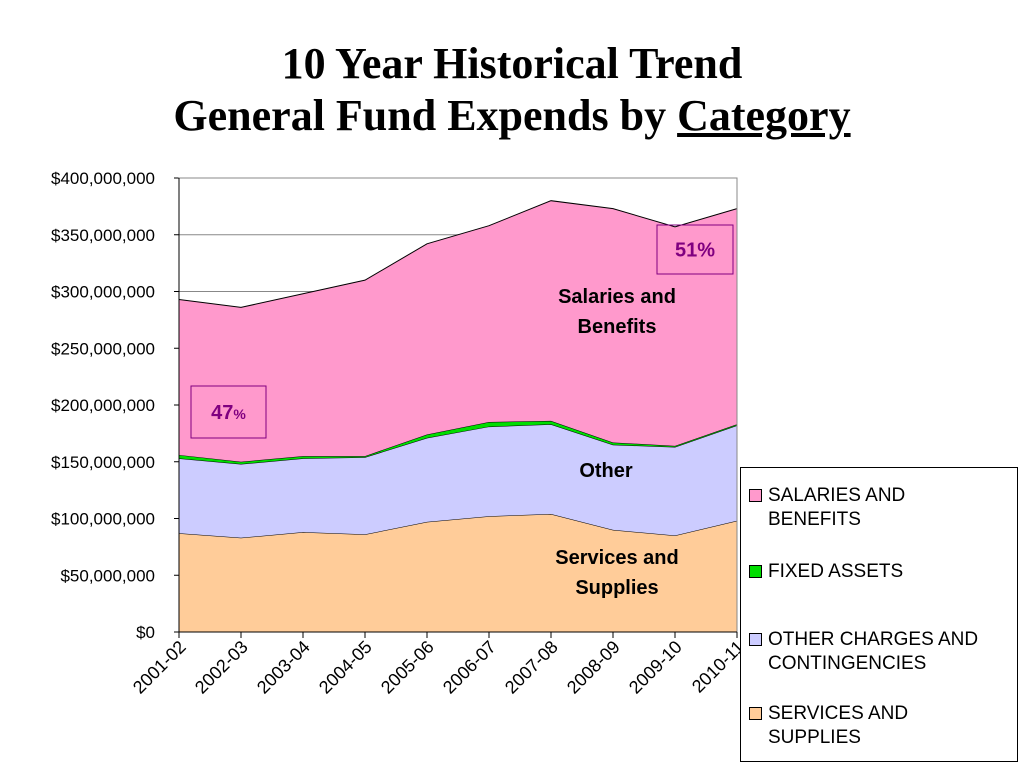 The width and height of the screenshot is (1024, 768). What do you see at coordinates (606, 471) in the screenshot?
I see `annotation-label: Other` at bounding box center [606, 471].